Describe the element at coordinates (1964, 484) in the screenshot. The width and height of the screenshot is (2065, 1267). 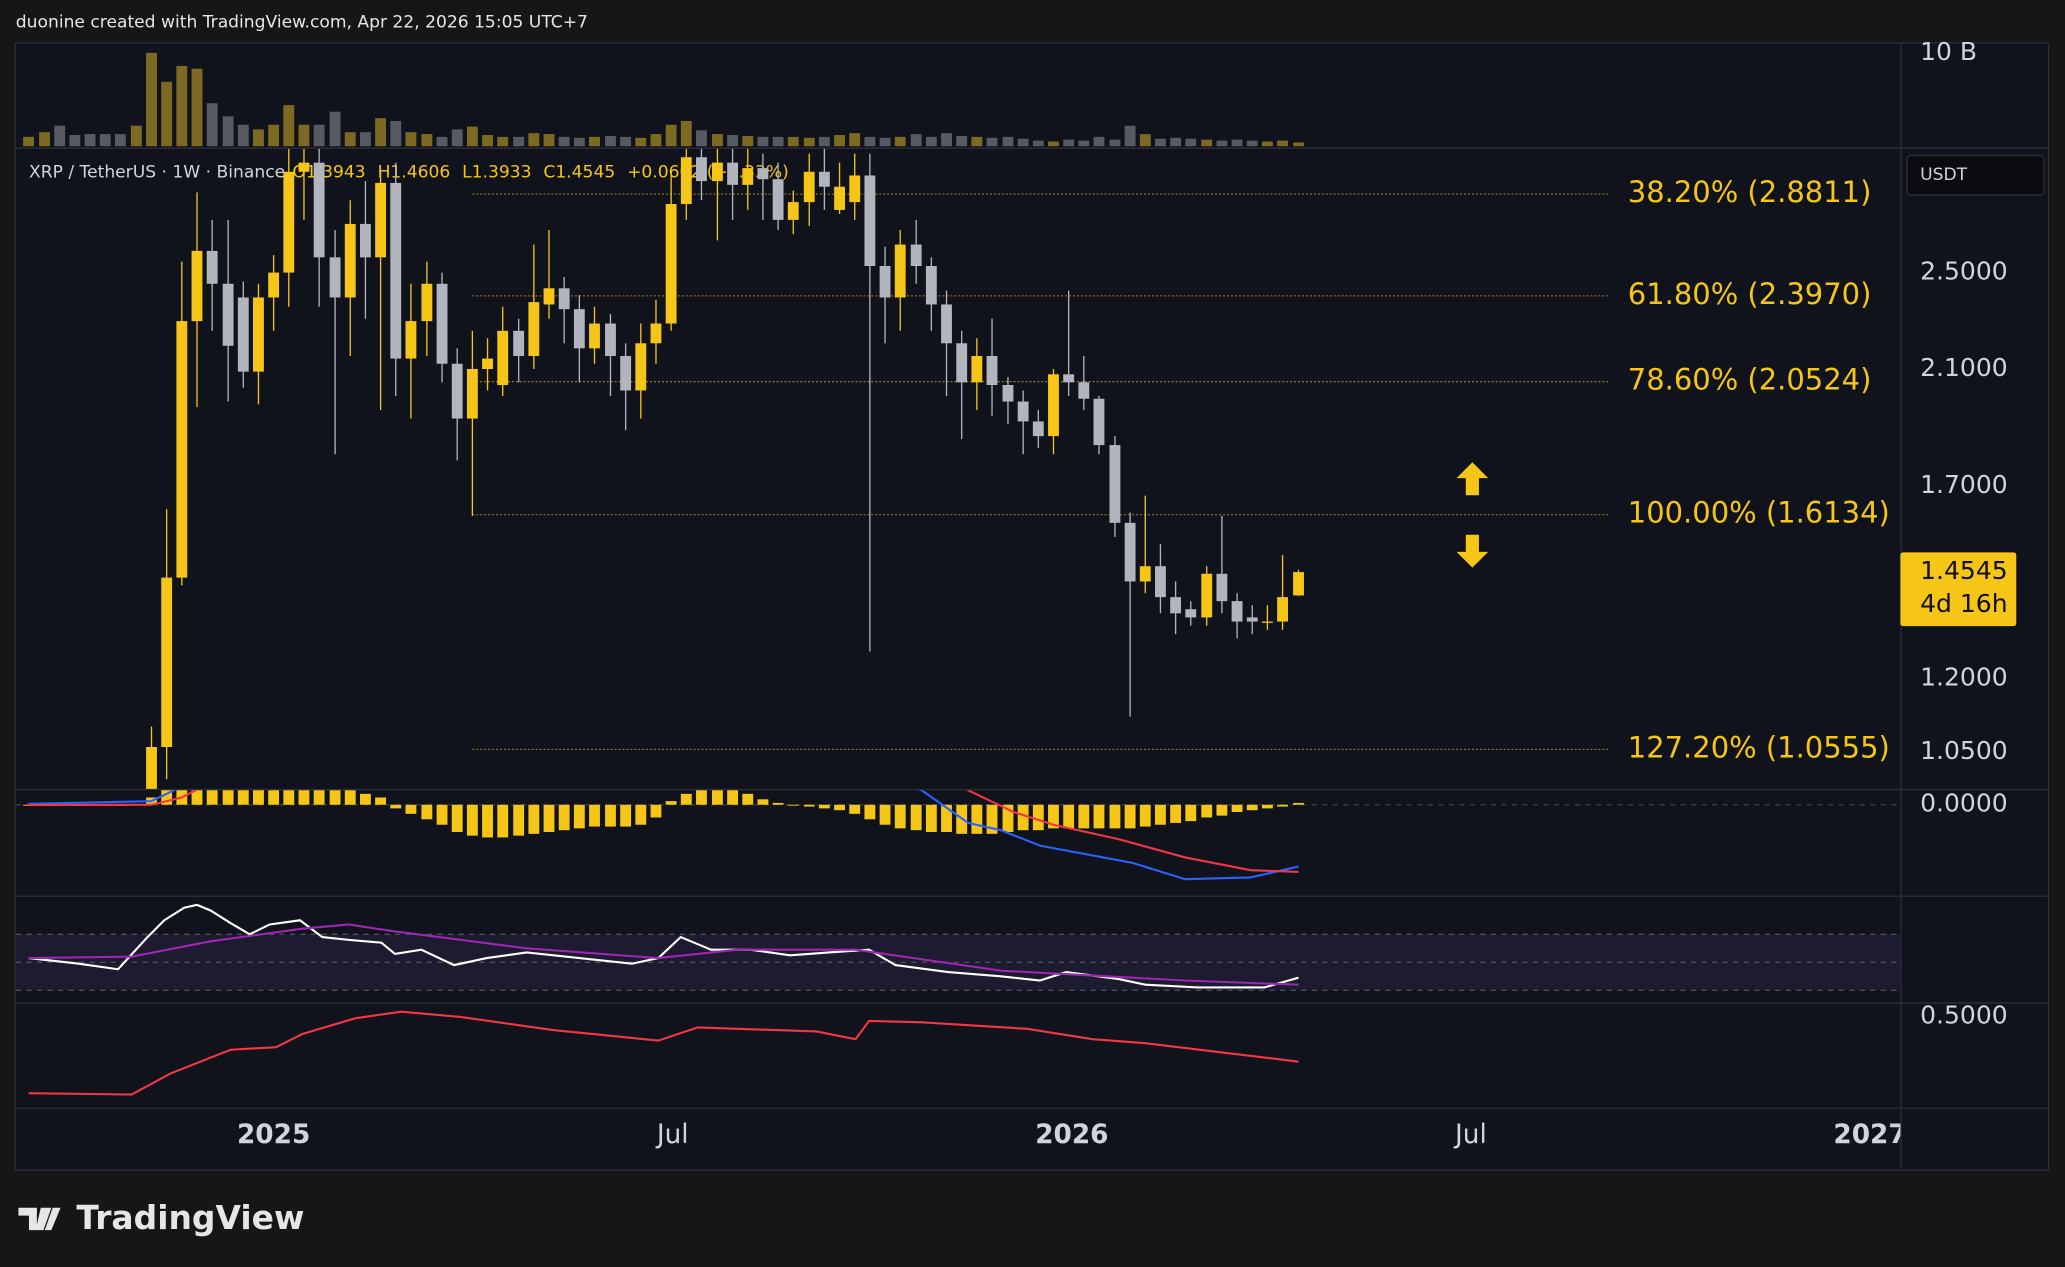
I see `y-tick-label: 1.7000` at that location.